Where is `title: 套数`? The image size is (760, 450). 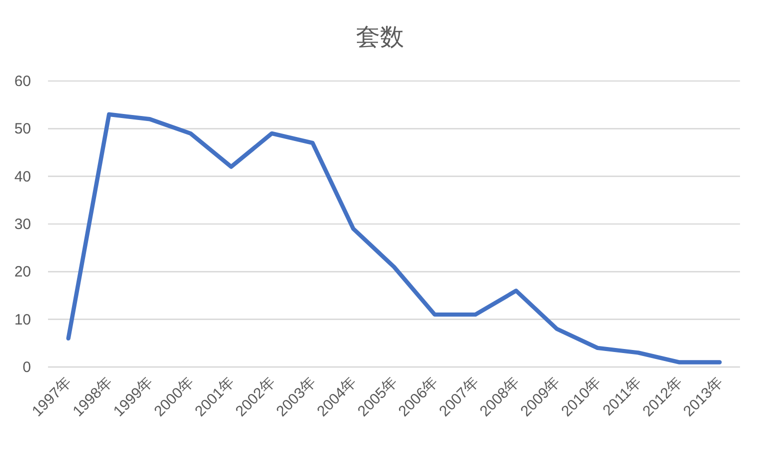
title: 套数 is located at coordinates (380, 37).